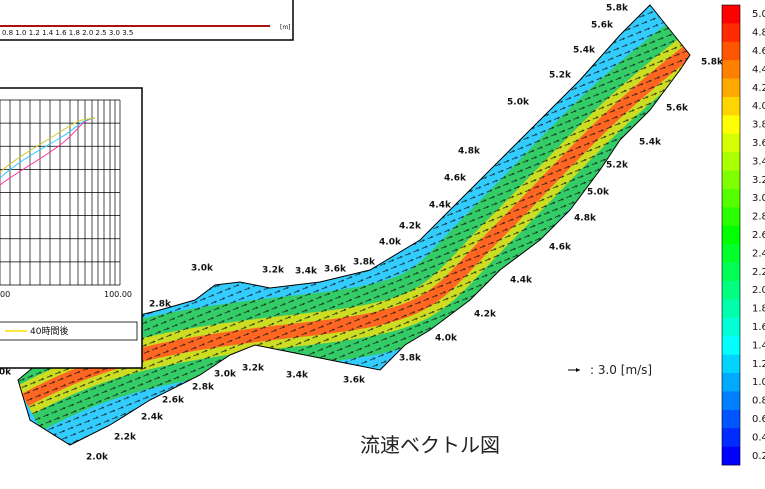  What do you see at coordinates (6, 373) in the screenshot?
I see `station-label: 0k` at bounding box center [6, 373].